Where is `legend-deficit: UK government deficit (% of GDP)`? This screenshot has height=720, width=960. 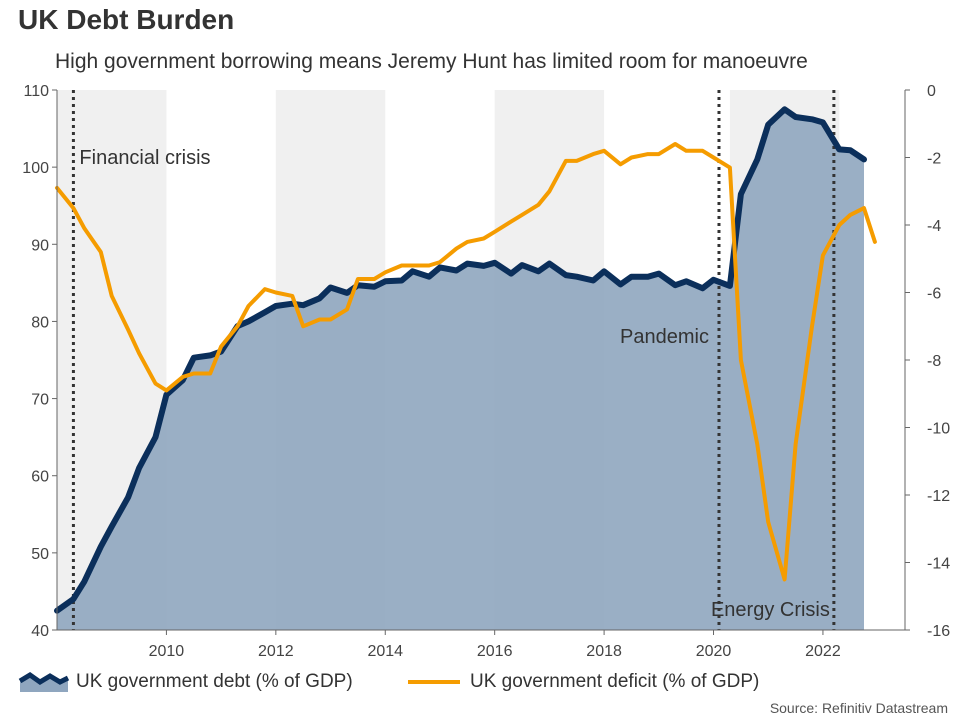 legend-deficit: UK government deficit (% of GDP) is located at coordinates (582, 682).